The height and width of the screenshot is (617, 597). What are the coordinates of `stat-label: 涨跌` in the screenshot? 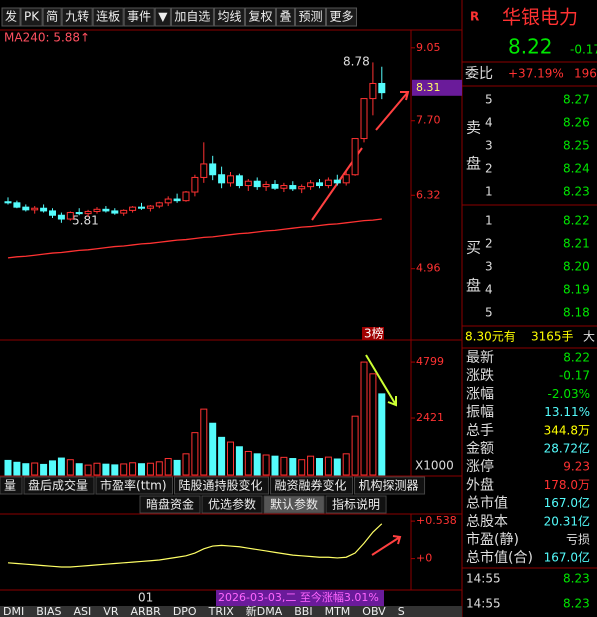 It's located at (480, 376).